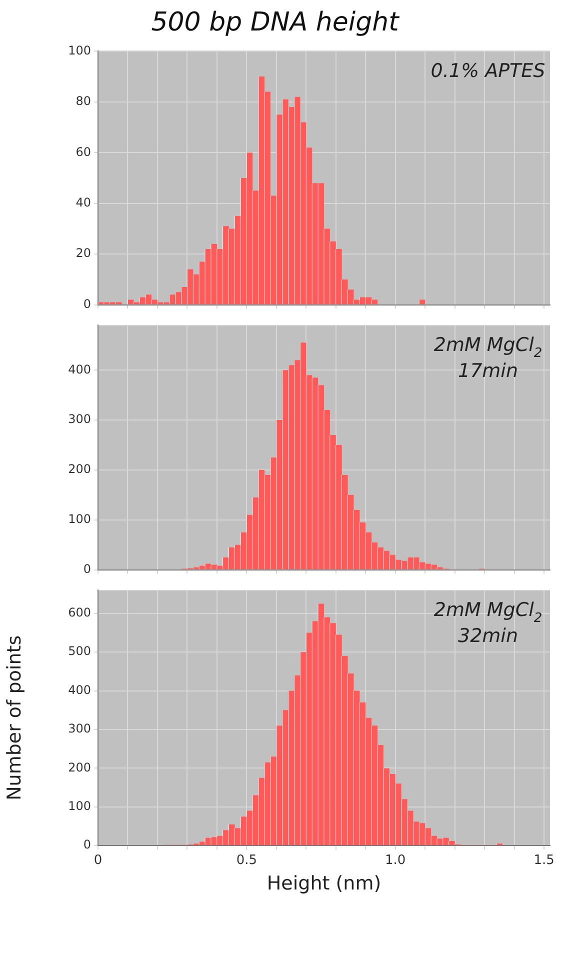 This screenshot has width=566, height=953. What do you see at coordinates (14, 717) in the screenshot?
I see `y-axis-title: Number of points` at bounding box center [14, 717].